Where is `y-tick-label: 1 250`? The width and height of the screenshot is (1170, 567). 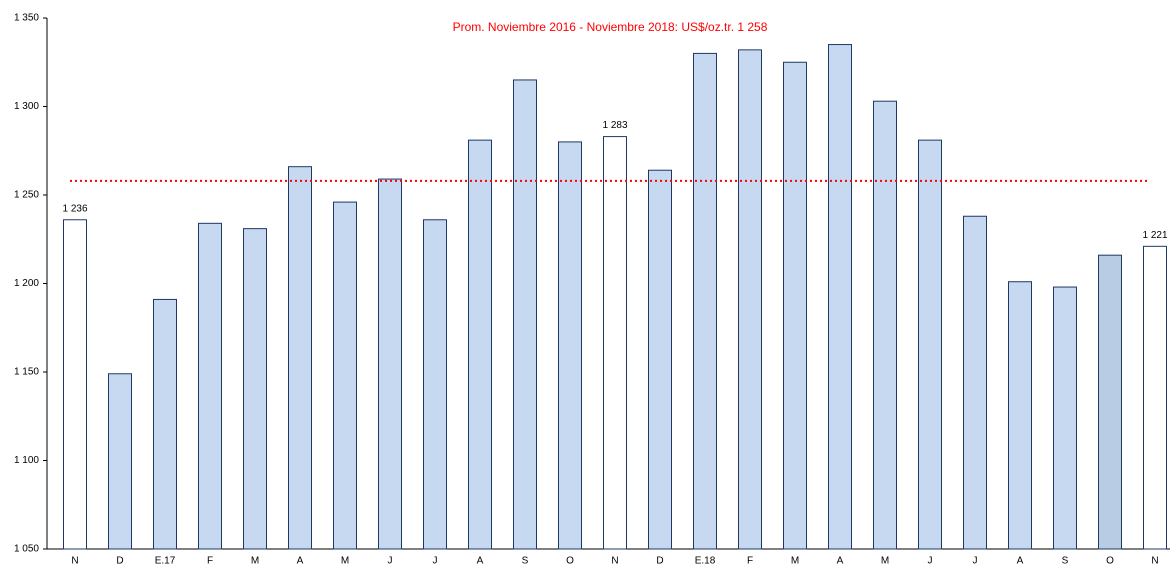
y-tick-label: 1 250 is located at coordinates (26, 195).